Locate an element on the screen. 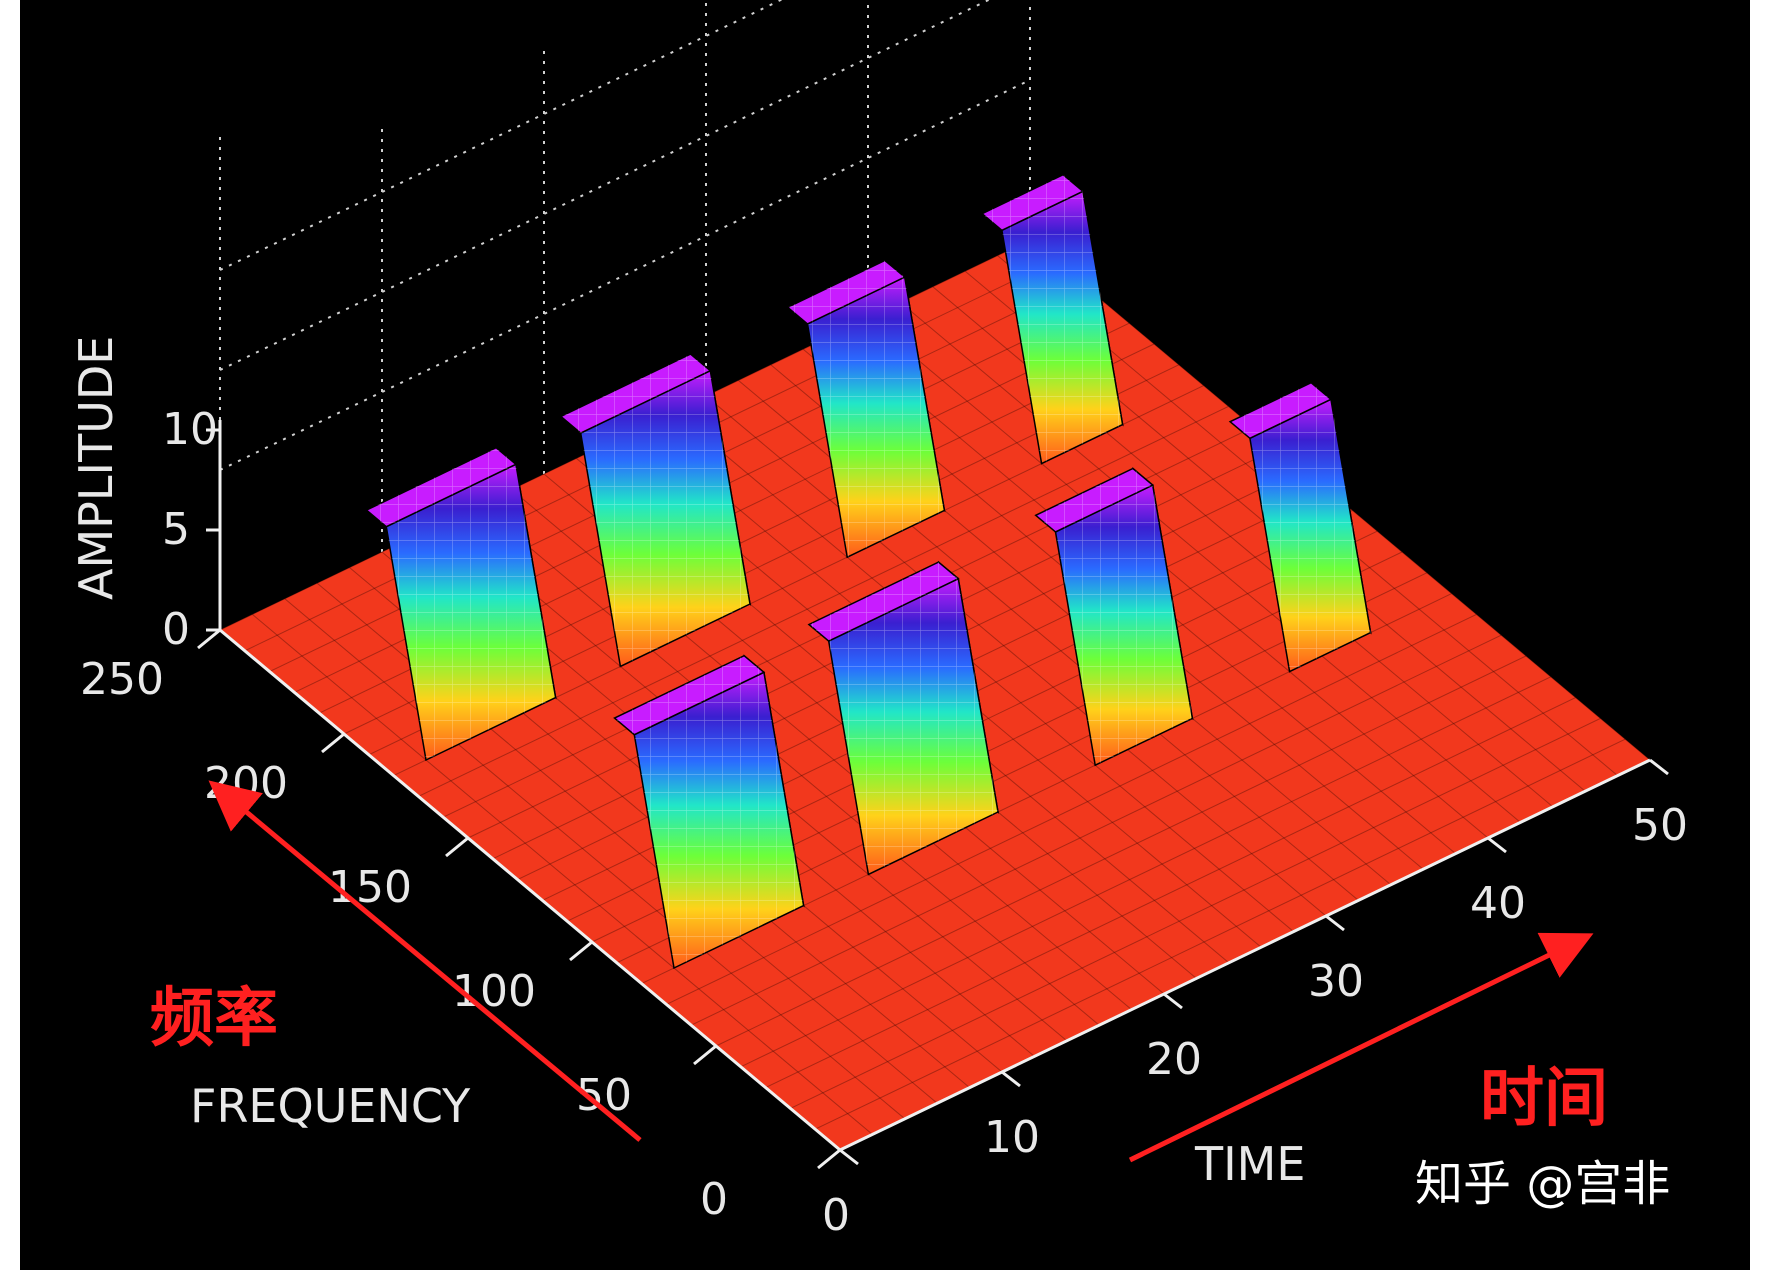 This screenshot has width=1767, height=1286. x-tick-label: 20 is located at coordinates (1174, 1059).